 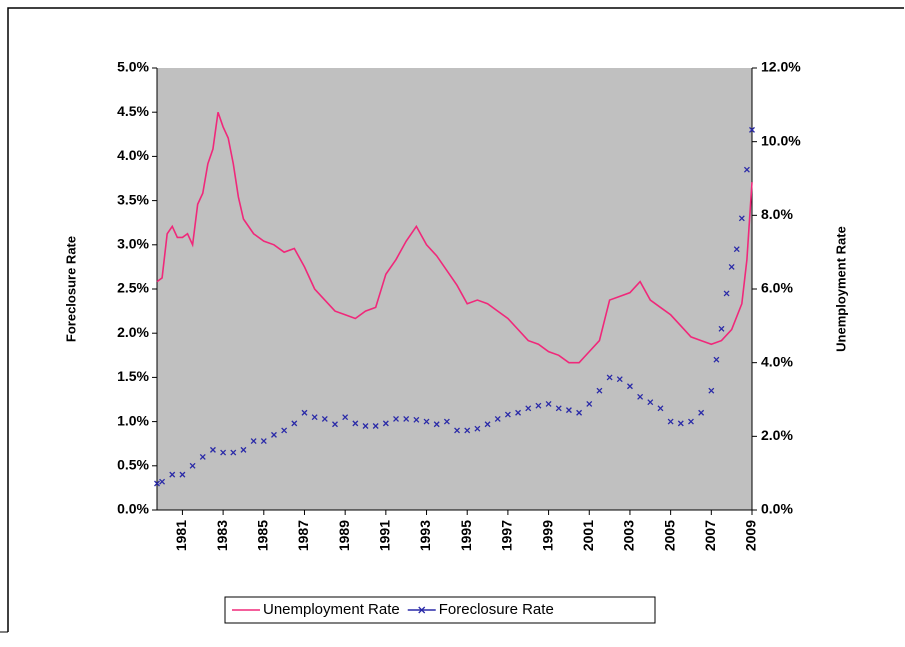 I want to click on legend-marker, so click(x=422, y=610).